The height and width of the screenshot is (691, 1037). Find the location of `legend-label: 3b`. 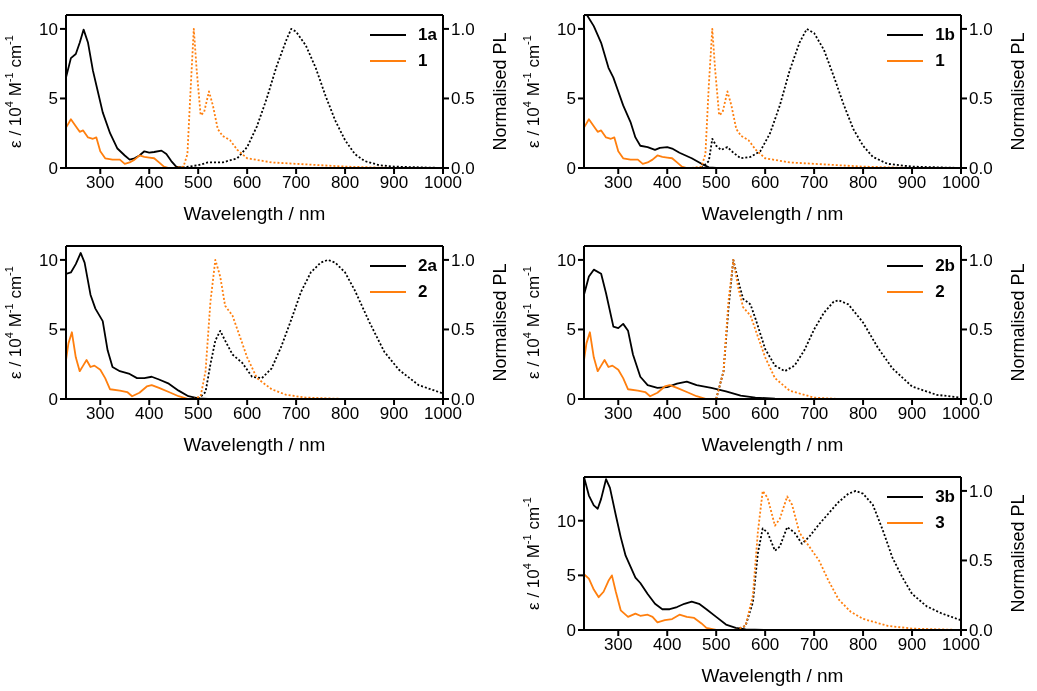

legend-label: 3b is located at coordinates (945, 497).